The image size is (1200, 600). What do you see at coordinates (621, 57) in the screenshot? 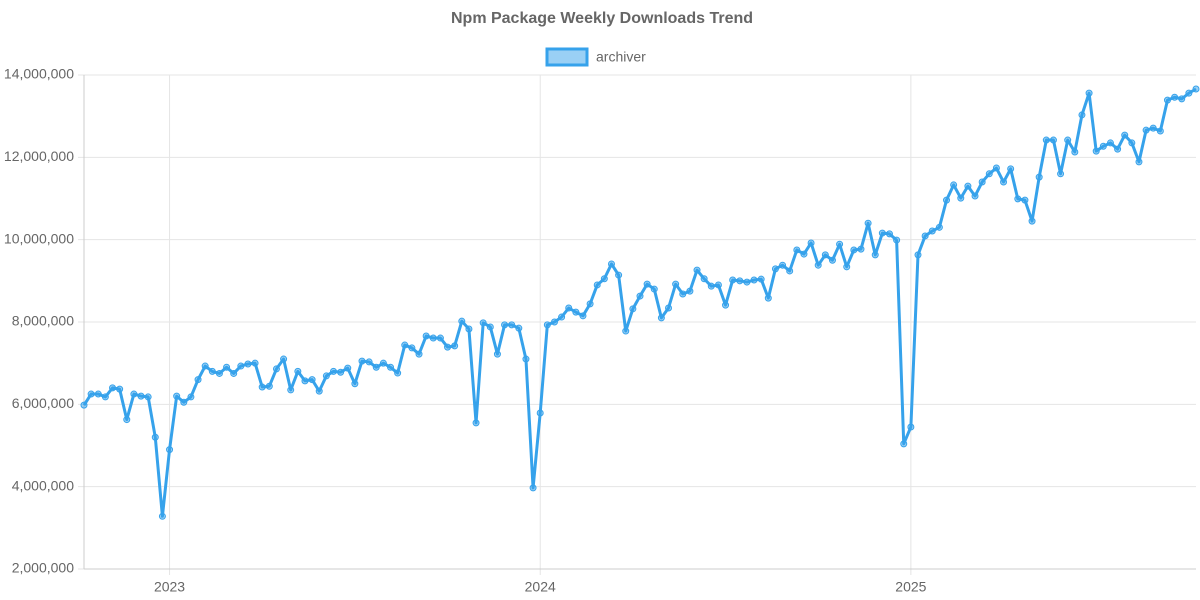
I see `legend-label: archiver` at bounding box center [621, 57].